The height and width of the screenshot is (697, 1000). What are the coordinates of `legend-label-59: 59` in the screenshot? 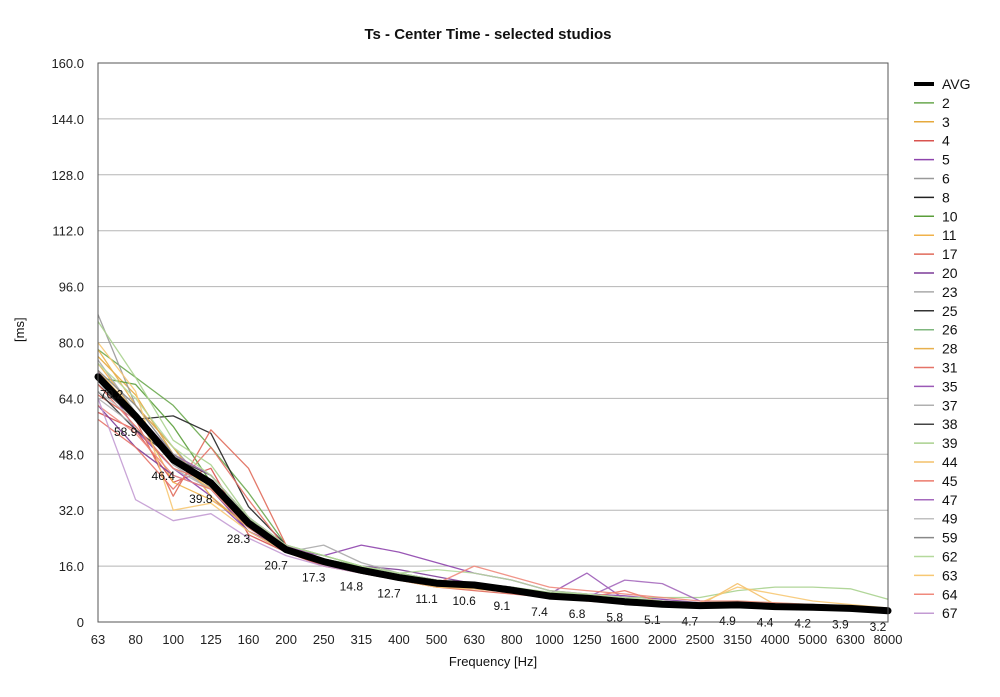 It's located at (950, 538).